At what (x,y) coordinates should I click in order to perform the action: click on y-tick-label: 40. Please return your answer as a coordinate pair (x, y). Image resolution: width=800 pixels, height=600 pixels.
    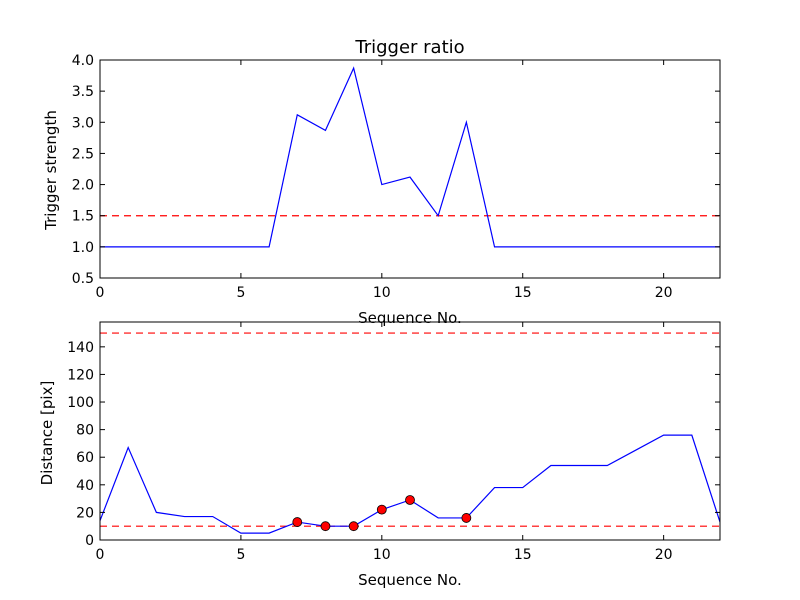
    Looking at the image, I should click on (85, 486).